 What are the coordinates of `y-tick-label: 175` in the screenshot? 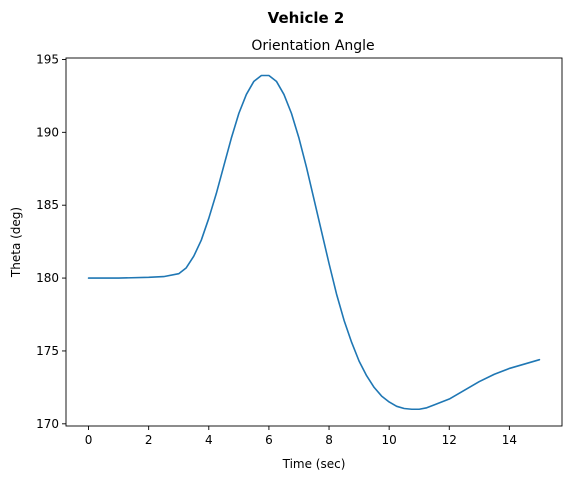 It's located at (47, 351).